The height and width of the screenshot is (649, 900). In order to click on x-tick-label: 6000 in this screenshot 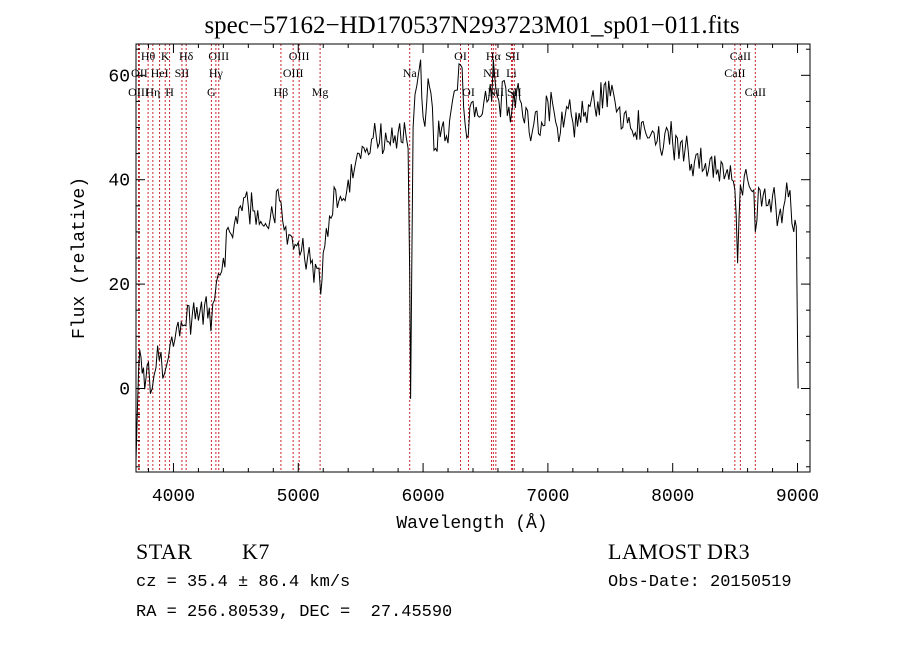, I will do `click(422, 497)`.